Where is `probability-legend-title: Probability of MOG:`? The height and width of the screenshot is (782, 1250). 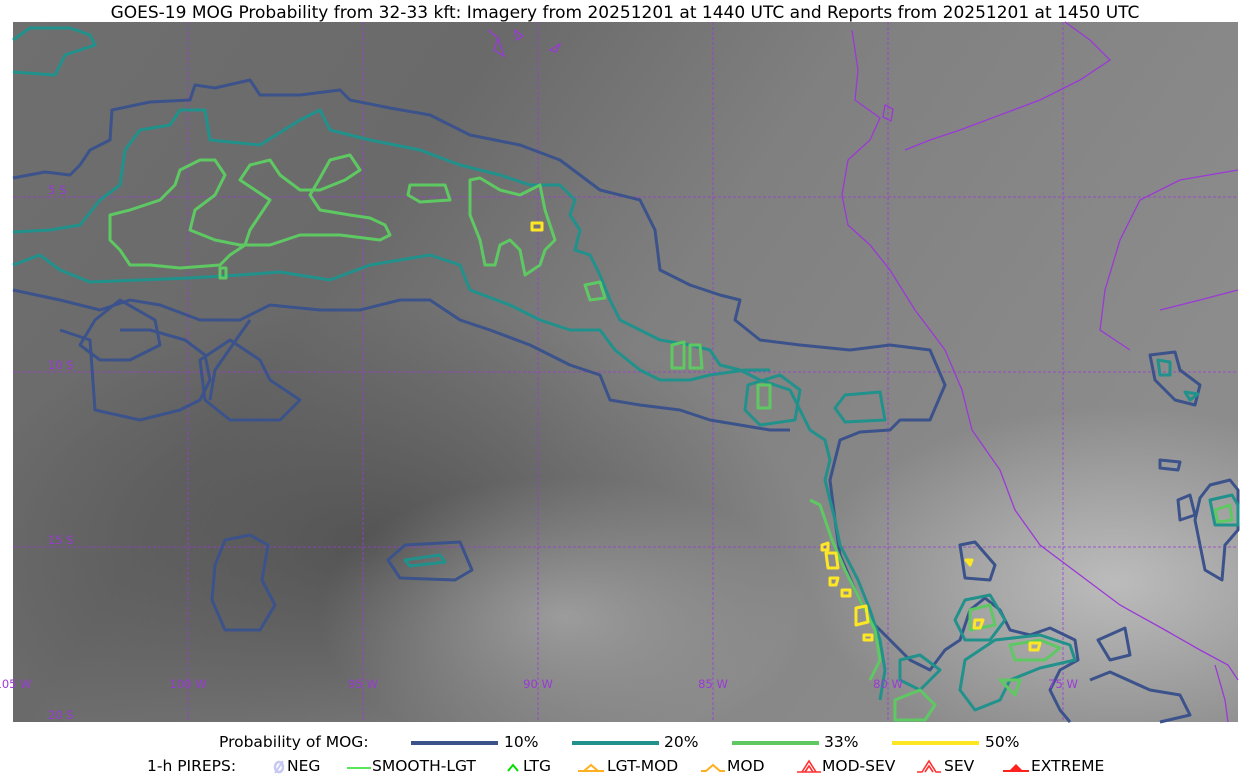 probability-legend-title: Probability of MOG: is located at coordinates (294, 742).